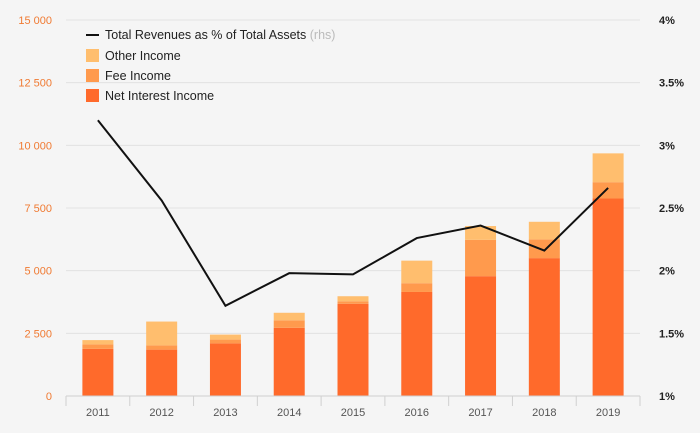 The height and width of the screenshot is (433, 700). Describe the element at coordinates (138, 76) in the screenshot. I see `legend-label: Fee Income` at that location.